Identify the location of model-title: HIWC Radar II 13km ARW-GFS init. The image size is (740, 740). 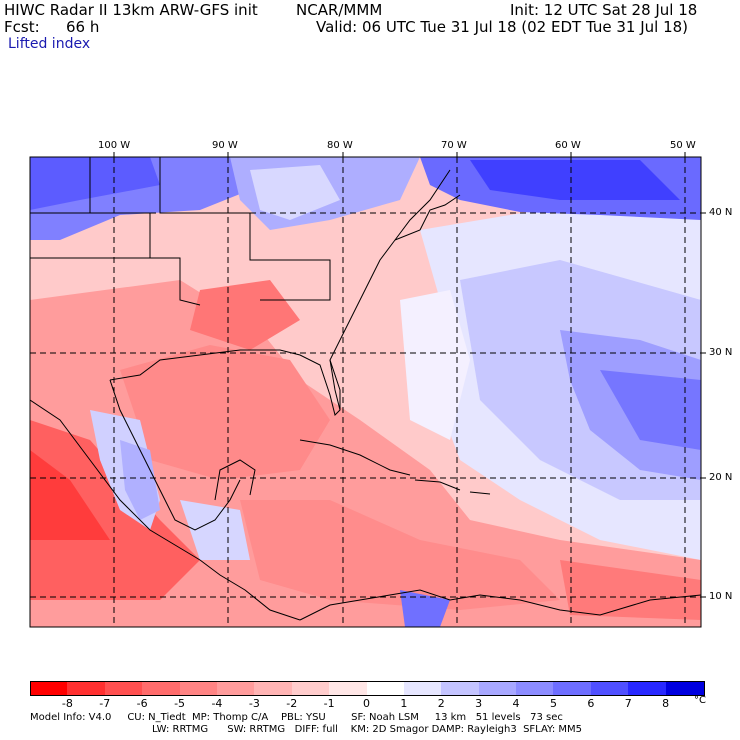
(131, 10).